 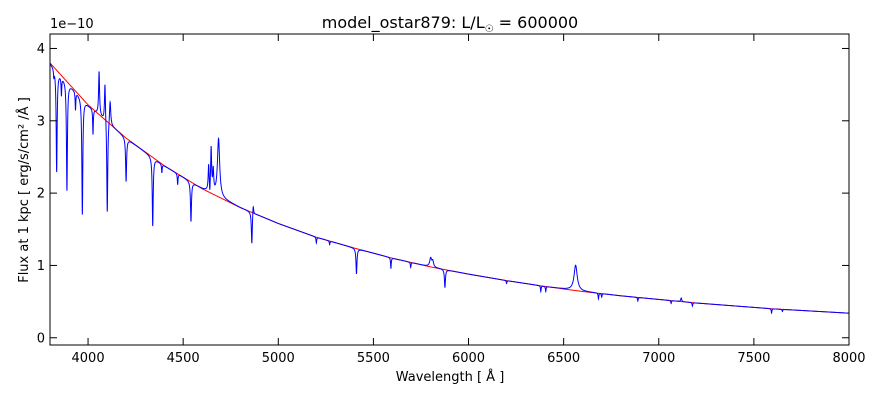 What do you see at coordinates (41, 338) in the screenshot?
I see `y-tick-label: 0` at bounding box center [41, 338].